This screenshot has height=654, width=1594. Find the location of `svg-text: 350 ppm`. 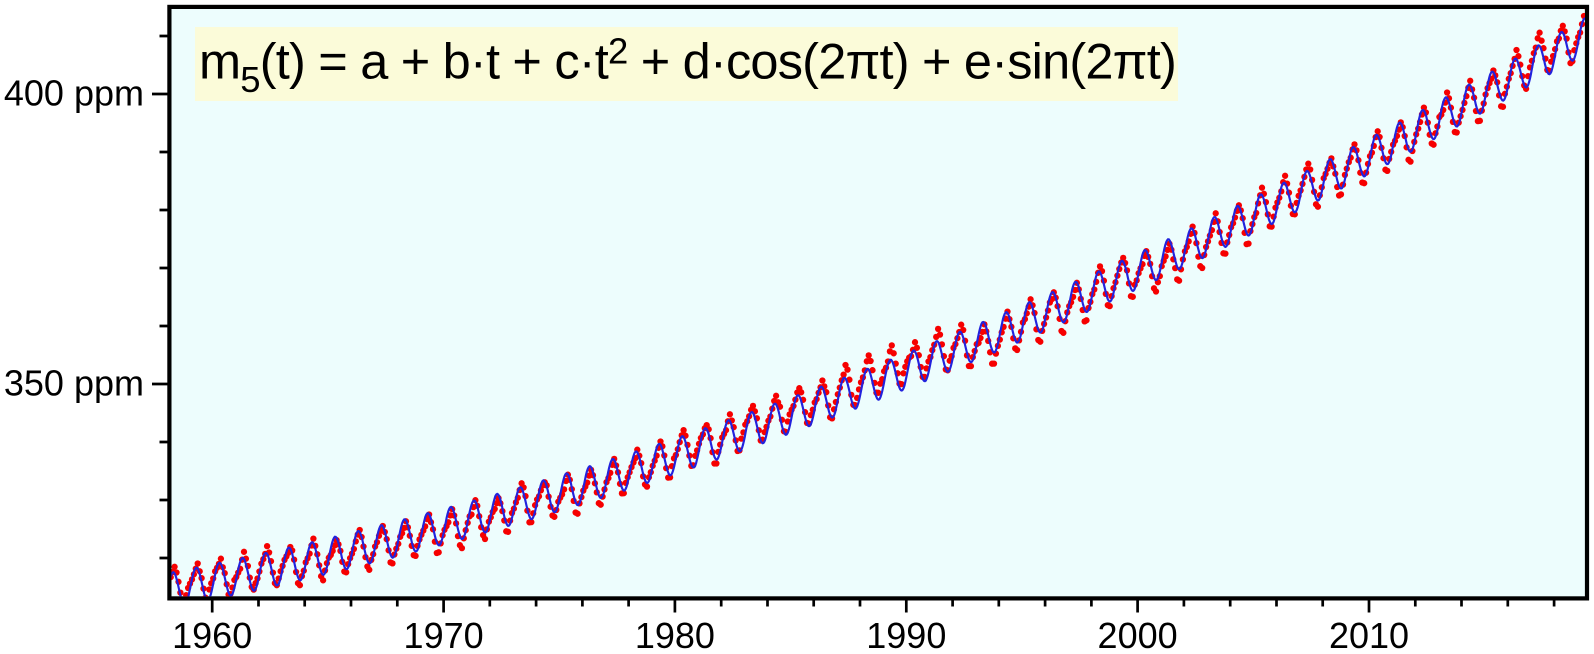

svg-text: 350 ppm is located at coordinates (74, 383).